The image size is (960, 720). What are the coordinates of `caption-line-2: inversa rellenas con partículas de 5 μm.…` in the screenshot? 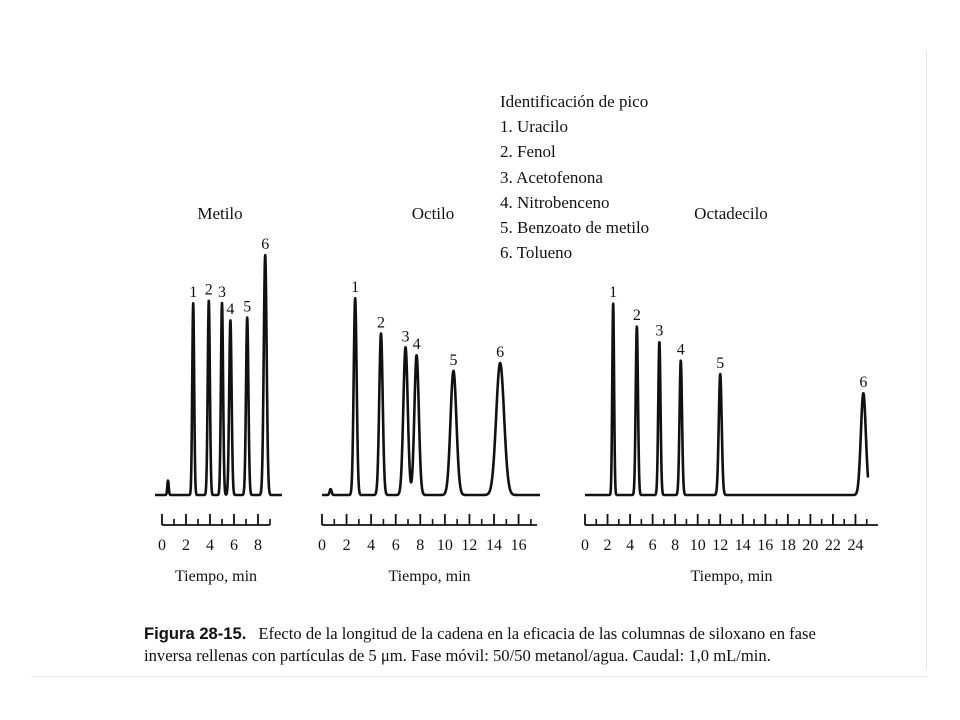 It's located at (457, 655).